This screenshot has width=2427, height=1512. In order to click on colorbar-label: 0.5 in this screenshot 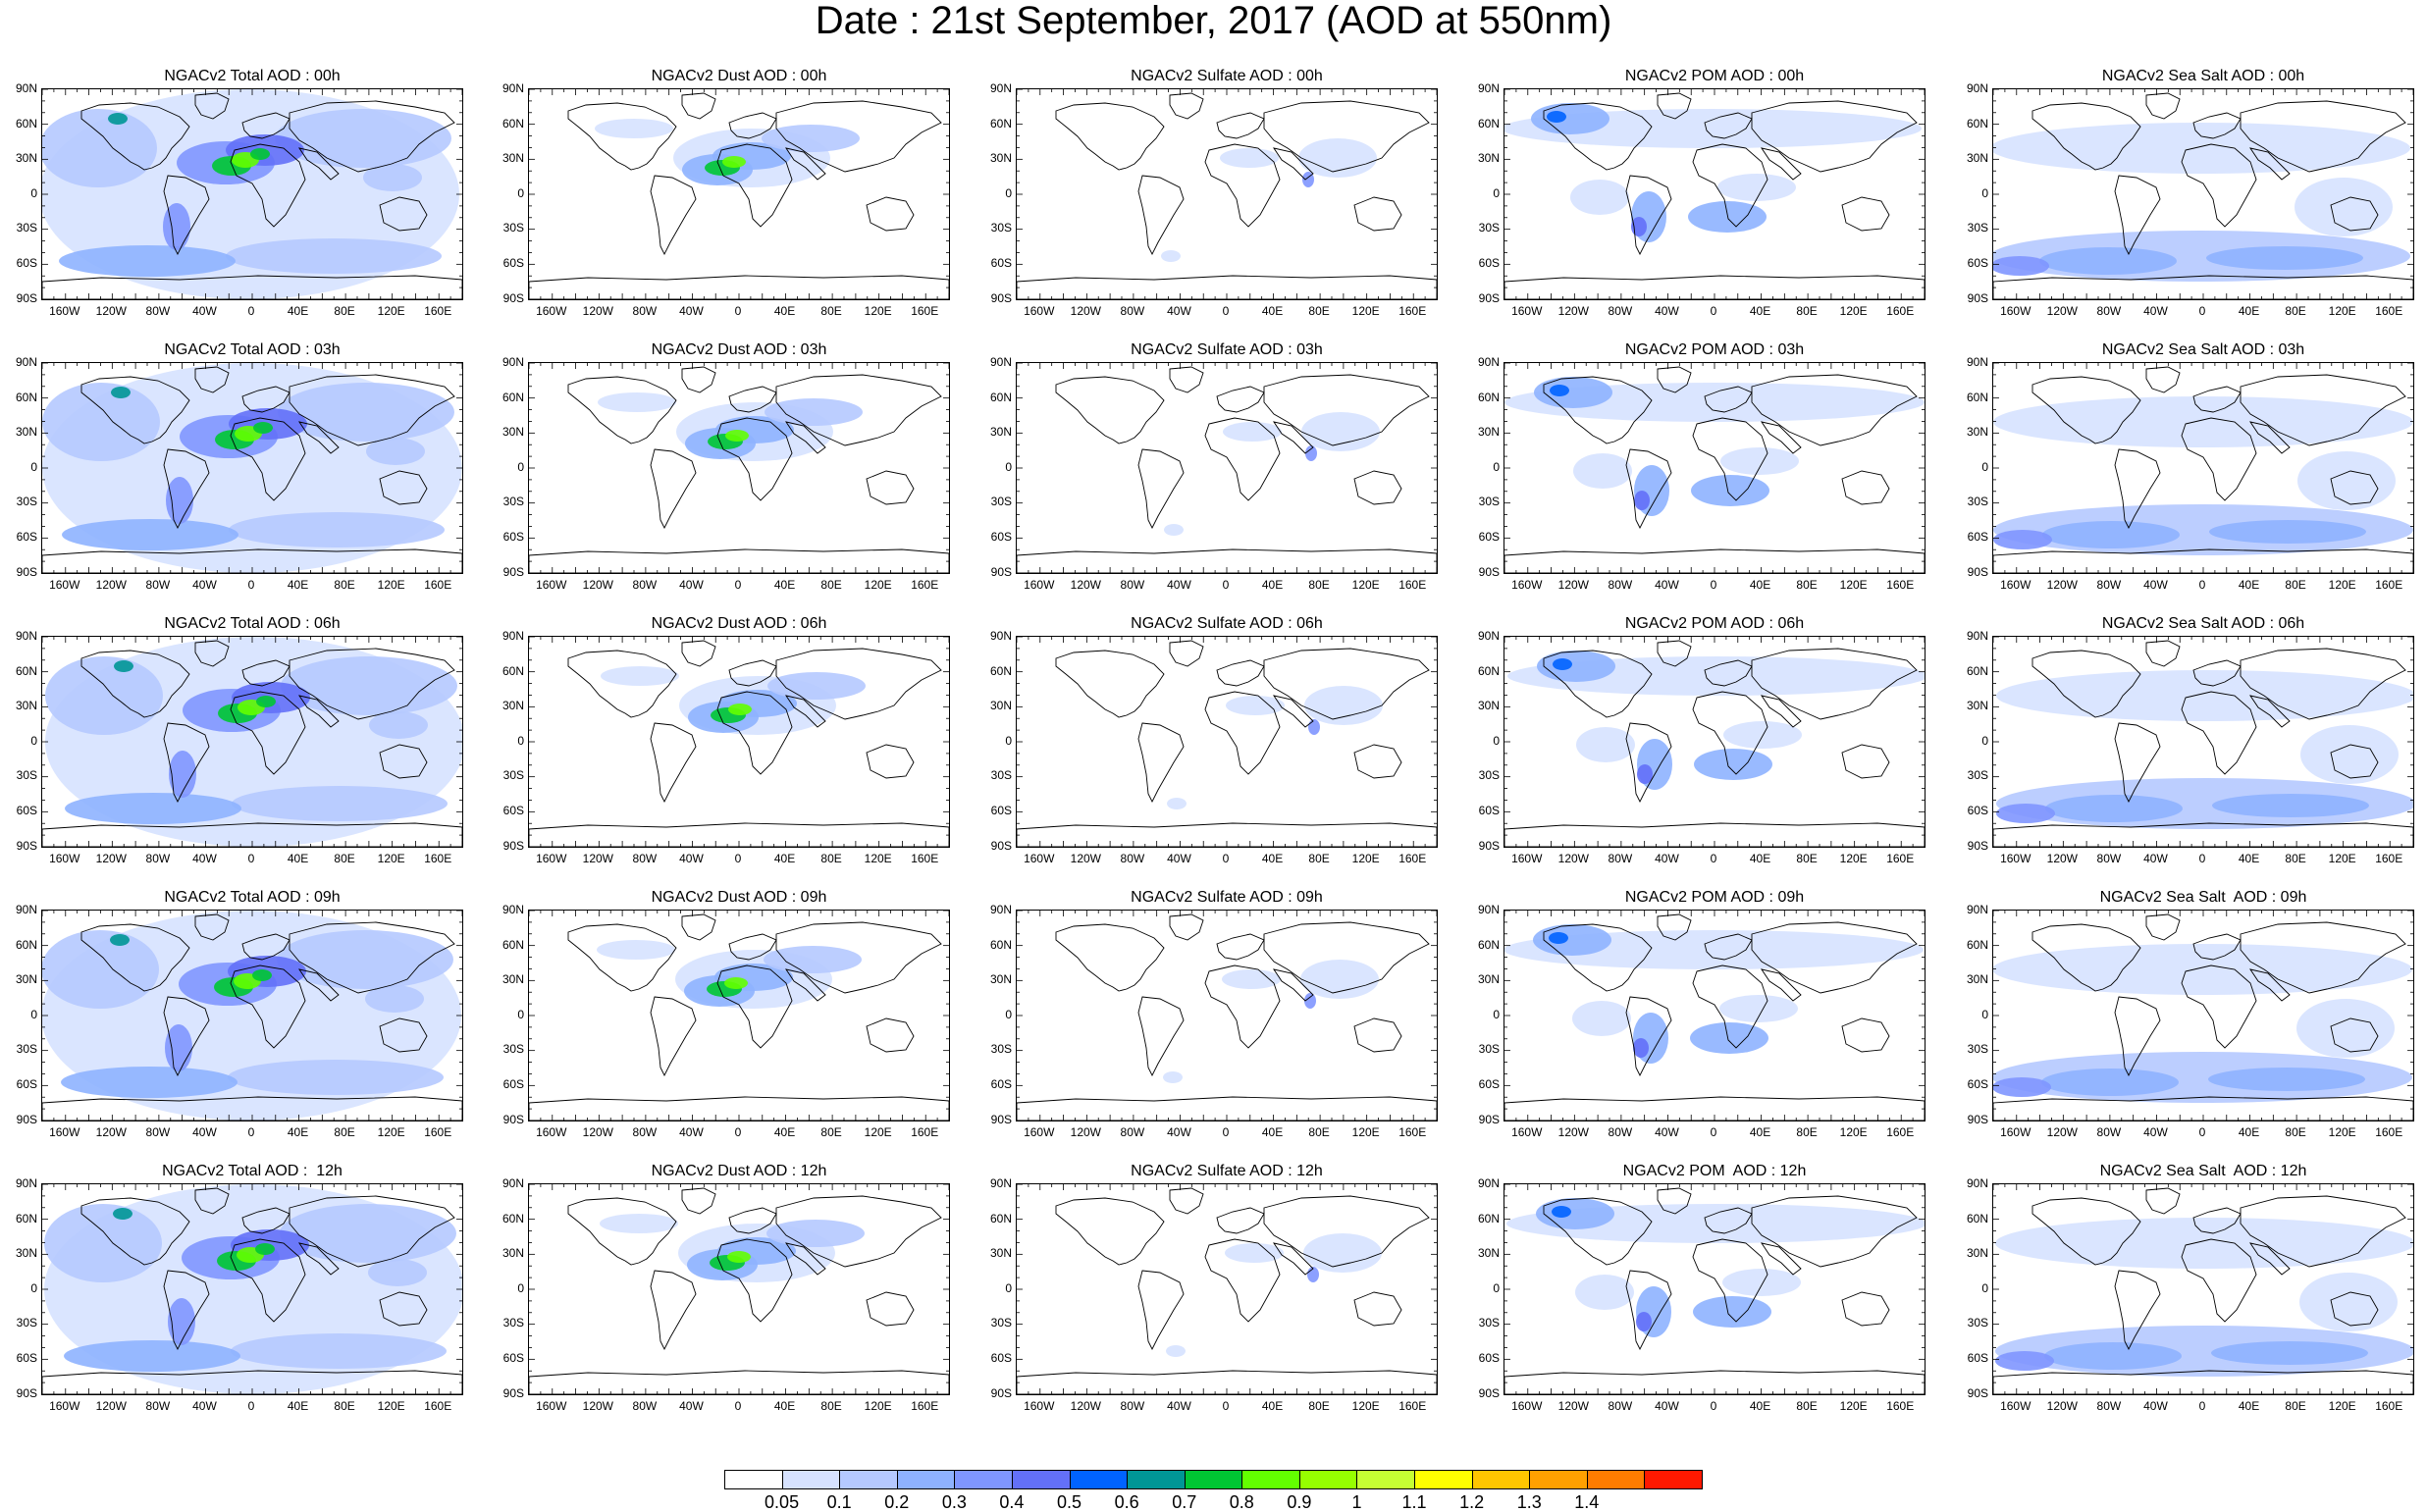, I will do `click(1069, 1502)`.